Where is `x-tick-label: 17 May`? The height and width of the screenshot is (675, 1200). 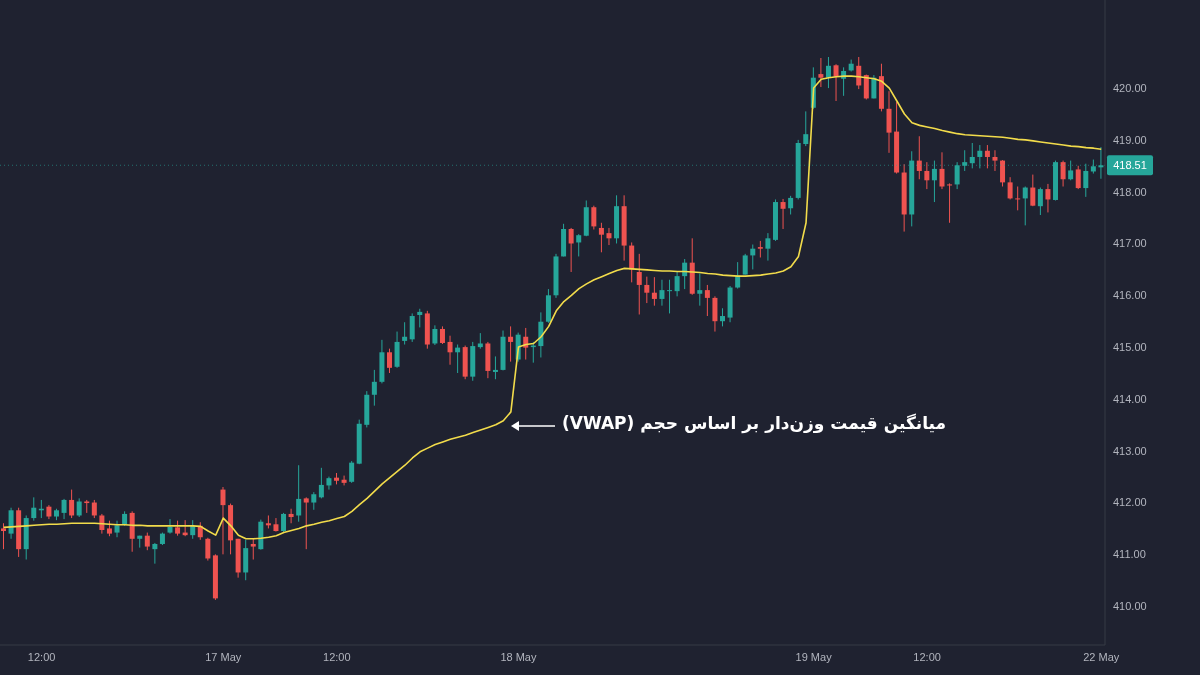
x-tick-label: 17 May is located at coordinates (223, 656).